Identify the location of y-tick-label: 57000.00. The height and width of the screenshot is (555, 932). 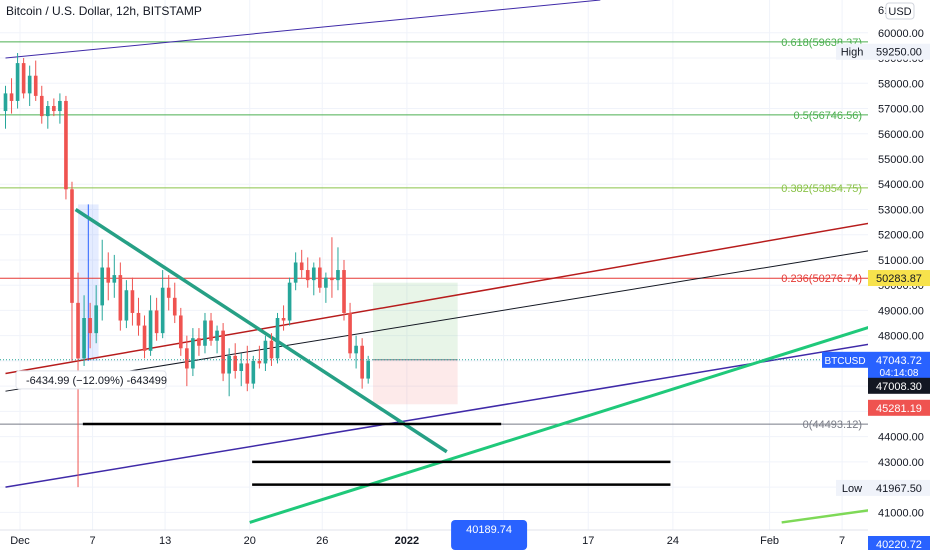
(901, 110).